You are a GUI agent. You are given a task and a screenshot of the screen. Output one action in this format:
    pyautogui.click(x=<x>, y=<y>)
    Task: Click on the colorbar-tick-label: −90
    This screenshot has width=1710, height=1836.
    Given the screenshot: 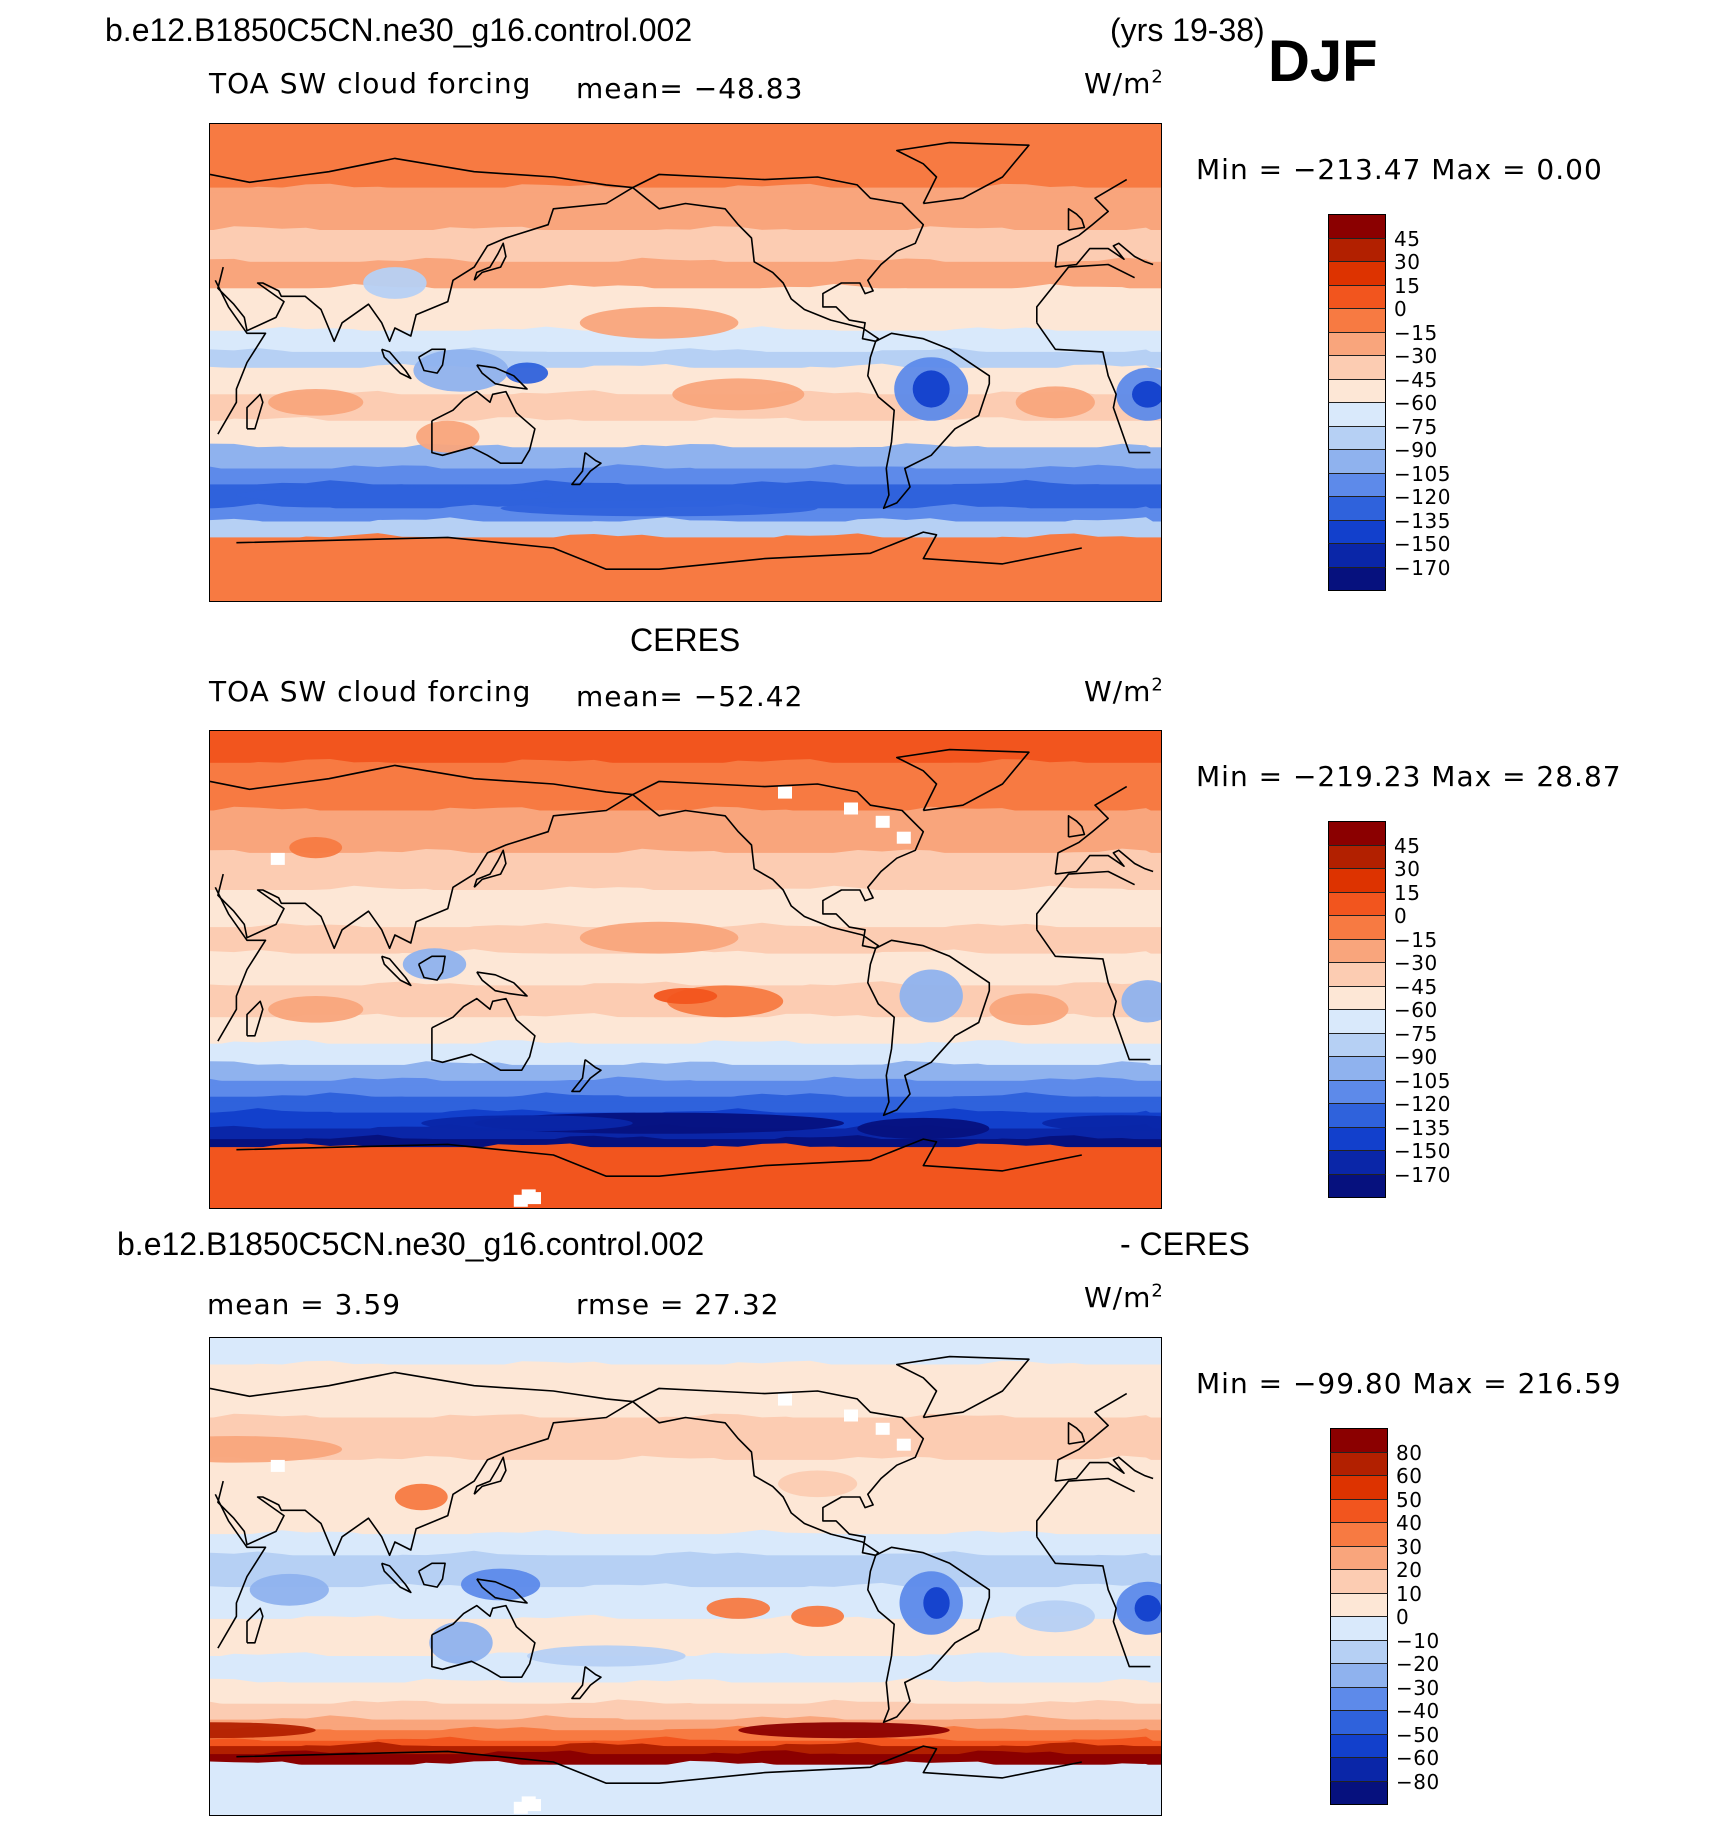 What is the action you would take?
    pyautogui.click(x=1416, y=450)
    